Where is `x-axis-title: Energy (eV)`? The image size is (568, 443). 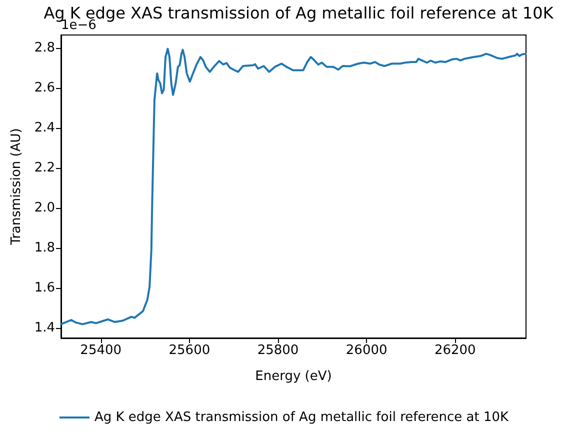
x-axis-title: Energy (eV) is located at coordinates (293, 376).